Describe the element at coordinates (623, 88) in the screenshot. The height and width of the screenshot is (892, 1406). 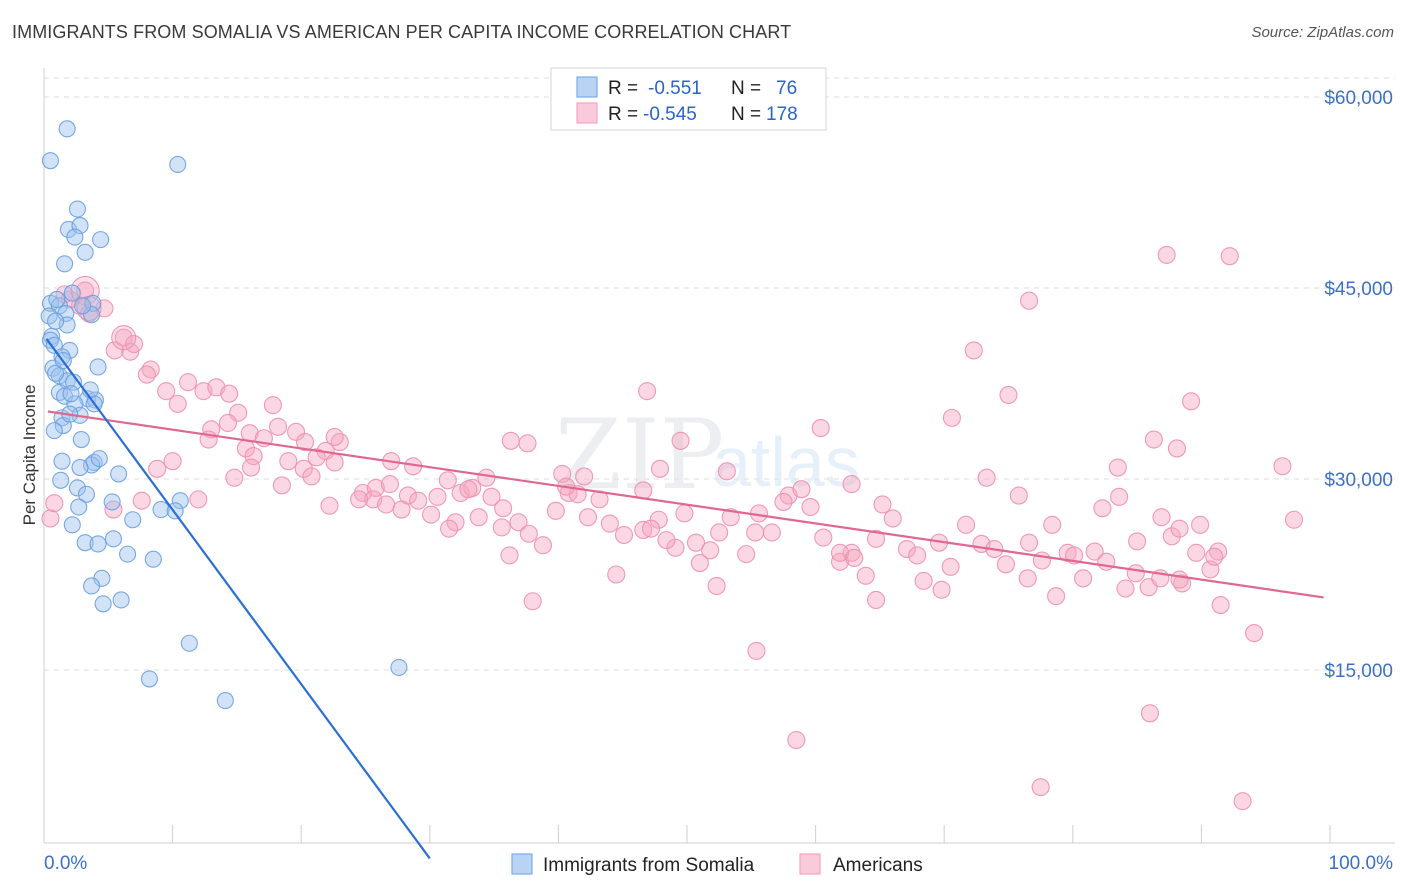
I see `legend-r-label-1: R =` at that location.